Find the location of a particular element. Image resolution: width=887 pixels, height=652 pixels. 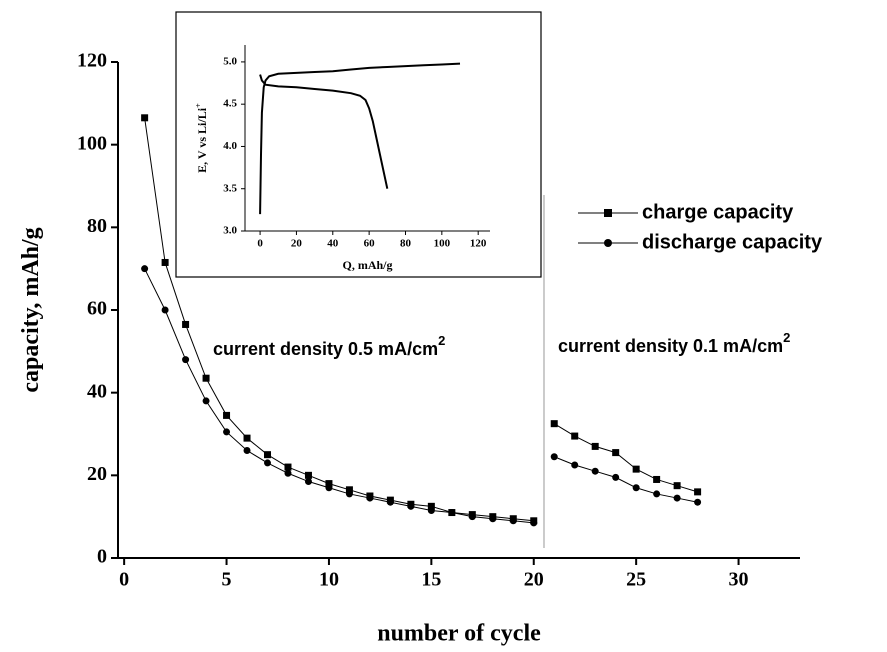

y-tick-label: 4.5 is located at coordinates (230, 104).